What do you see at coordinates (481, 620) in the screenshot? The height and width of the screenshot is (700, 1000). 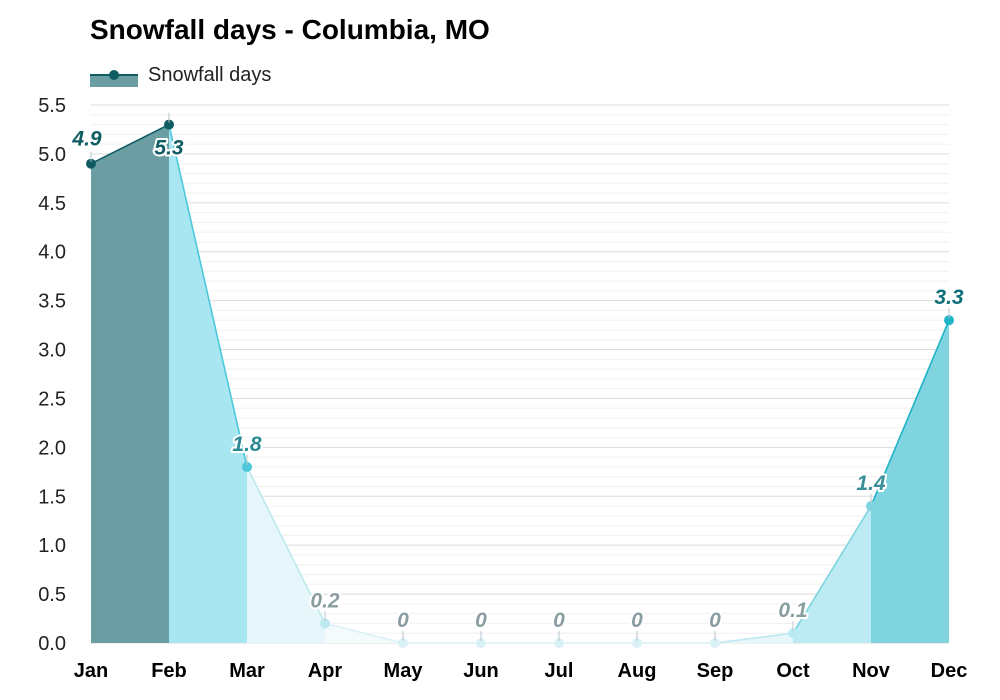 I see `data-label-jun: 0` at bounding box center [481, 620].